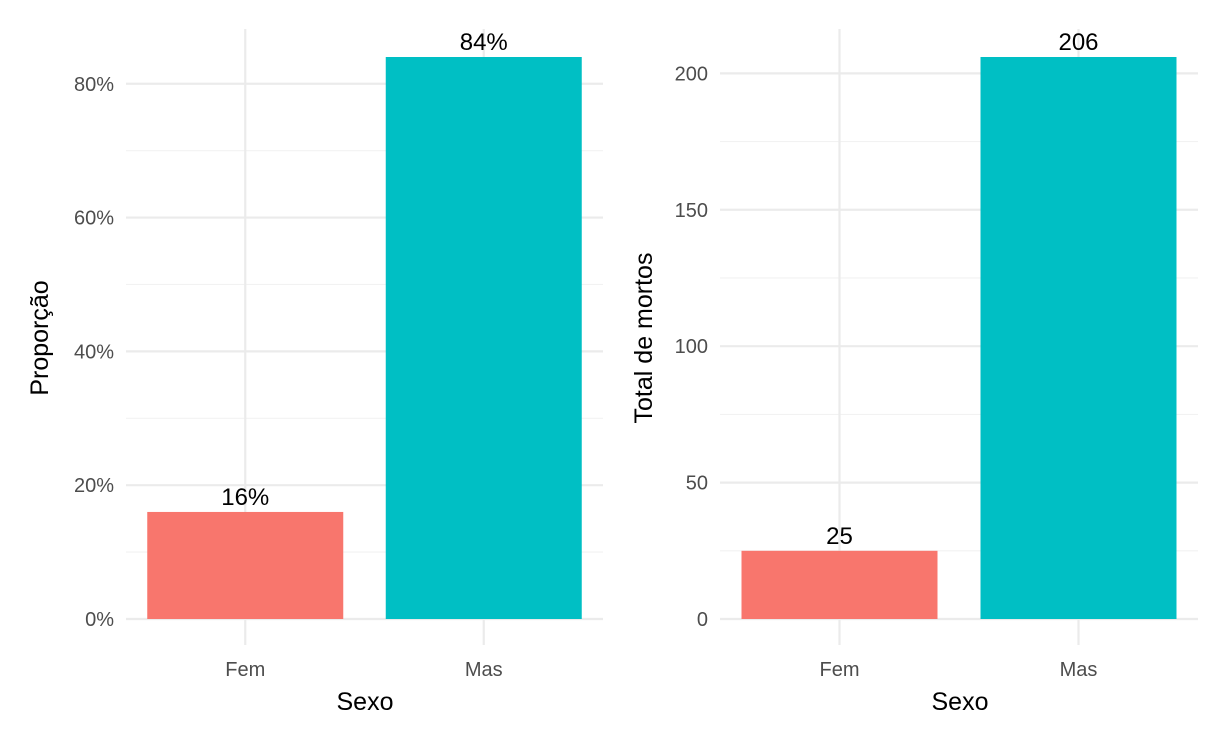 This screenshot has width=1228, height=748. What do you see at coordinates (484, 42) in the screenshot?
I see `data-label-mas: 84%` at bounding box center [484, 42].